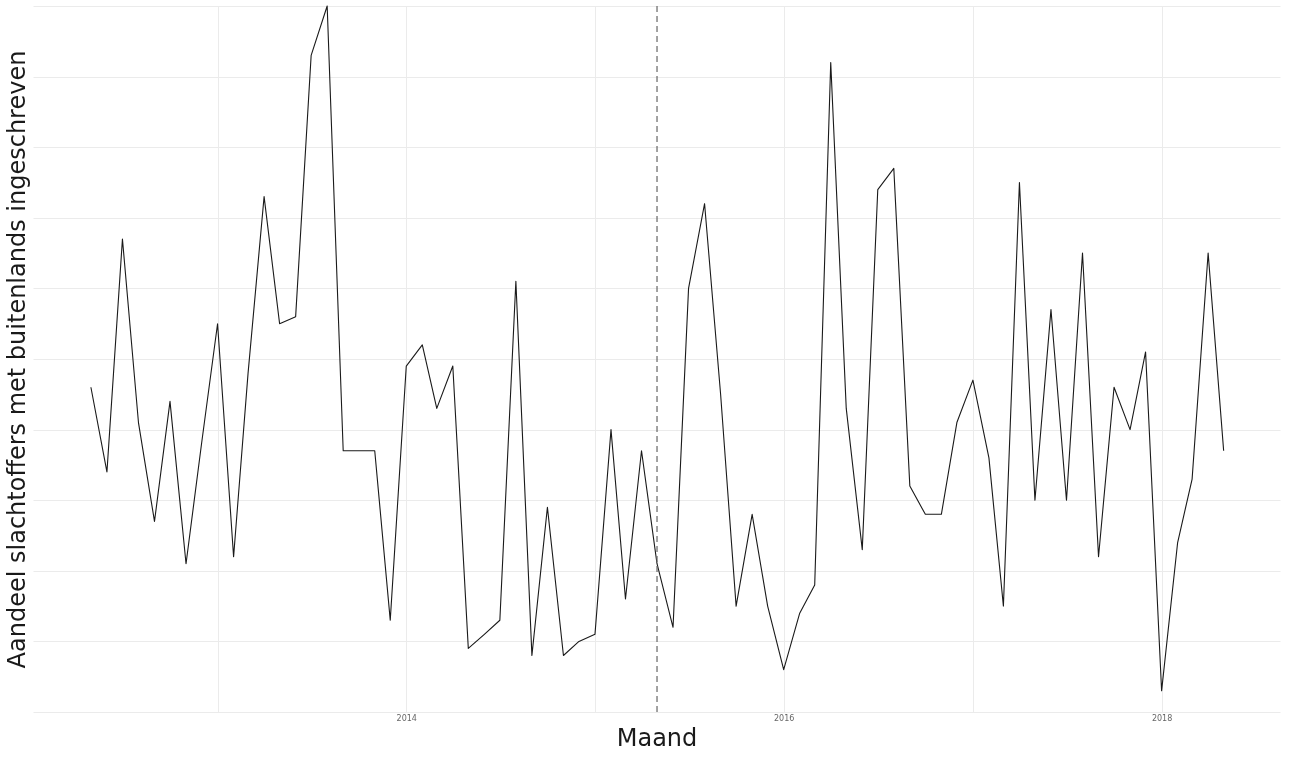 The width and height of the screenshot is (1295, 763). Describe the element at coordinates (1162, 718) in the screenshot. I see `x-tick-label: 2018` at that location.